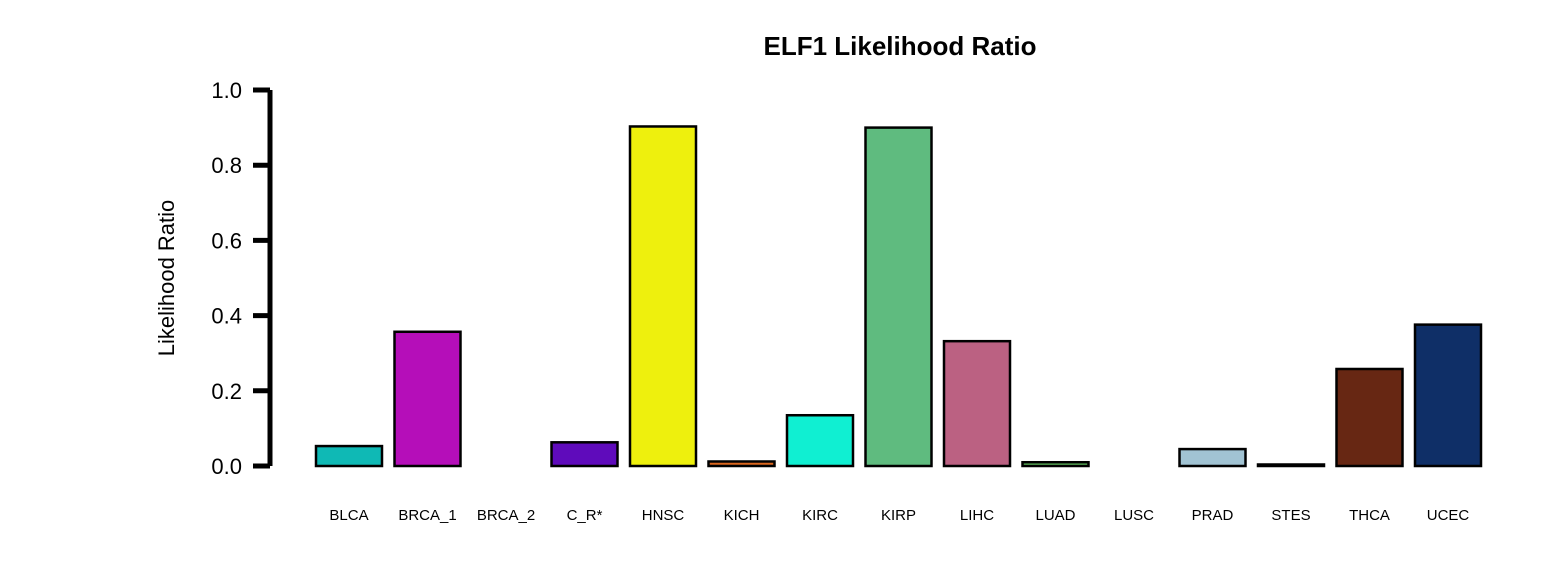 This screenshot has height=586, width=1560. What do you see at coordinates (349, 456) in the screenshot?
I see `bar-blca` at bounding box center [349, 456].